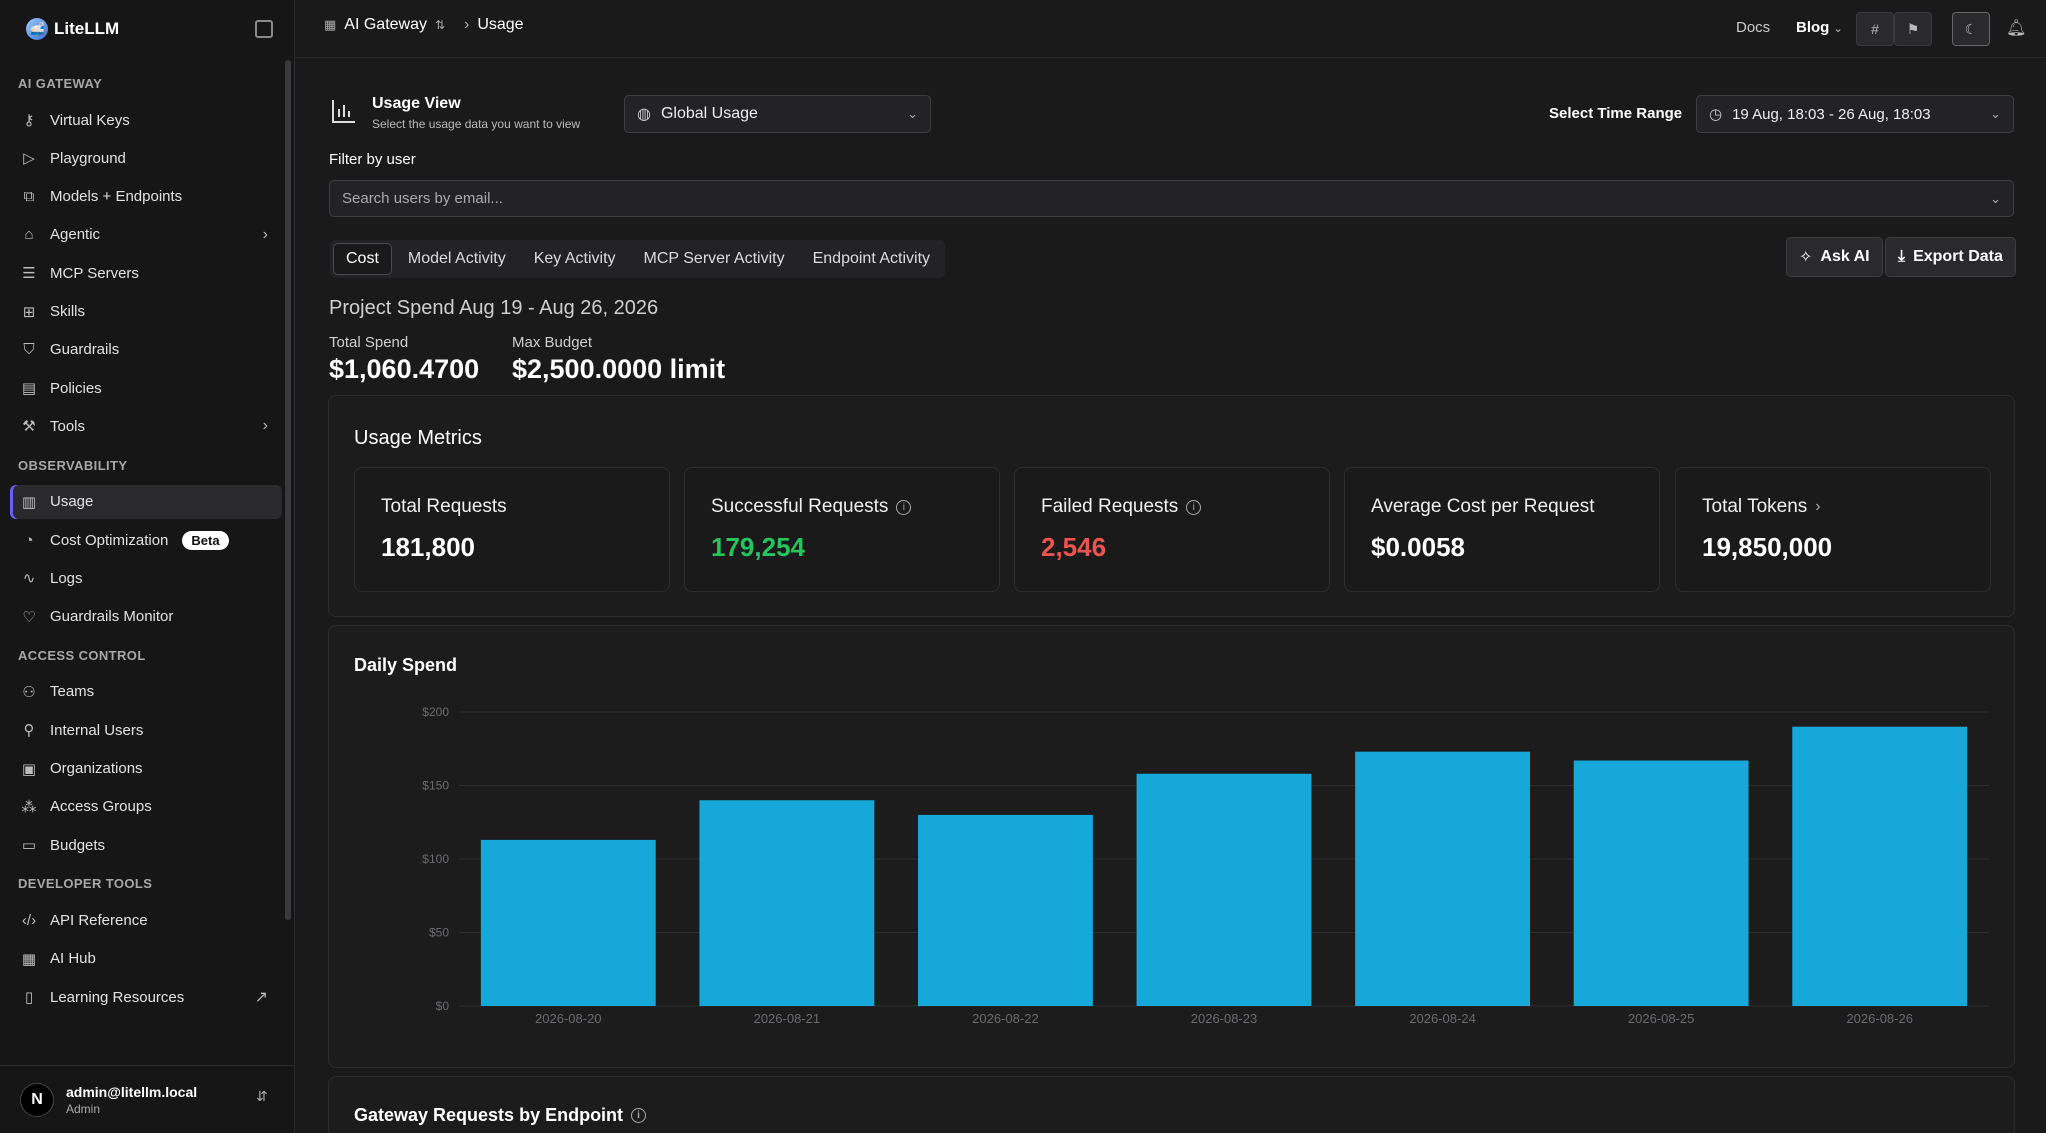  What do you see at coordinates (146, 920) in the screenshot?
I see `sidebar-item-api-reference: ‹/› API Reference` at bounding box center [146, 920].